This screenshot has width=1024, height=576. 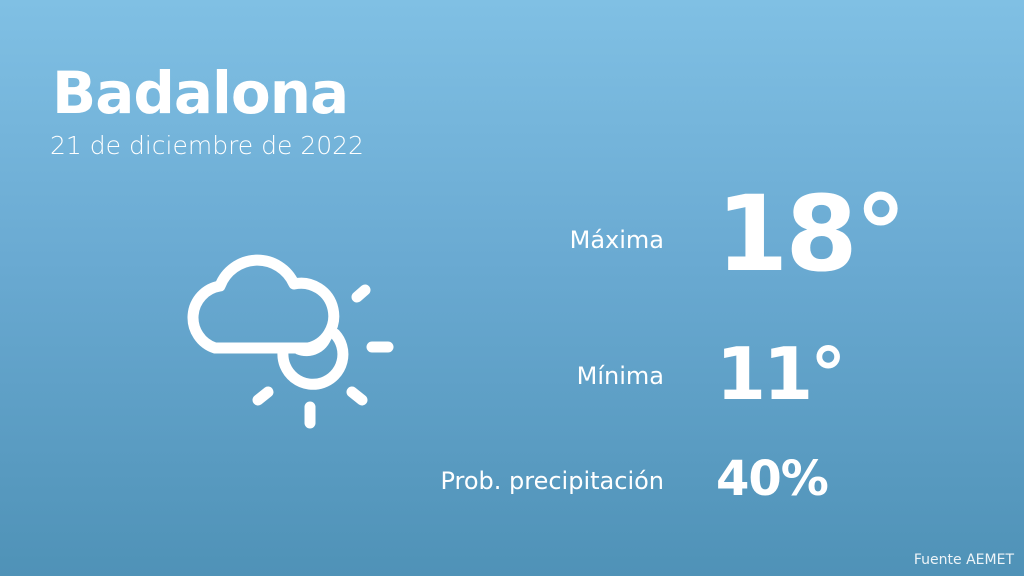 I want to click on min-value: 11°, so click(x=781, y=374).